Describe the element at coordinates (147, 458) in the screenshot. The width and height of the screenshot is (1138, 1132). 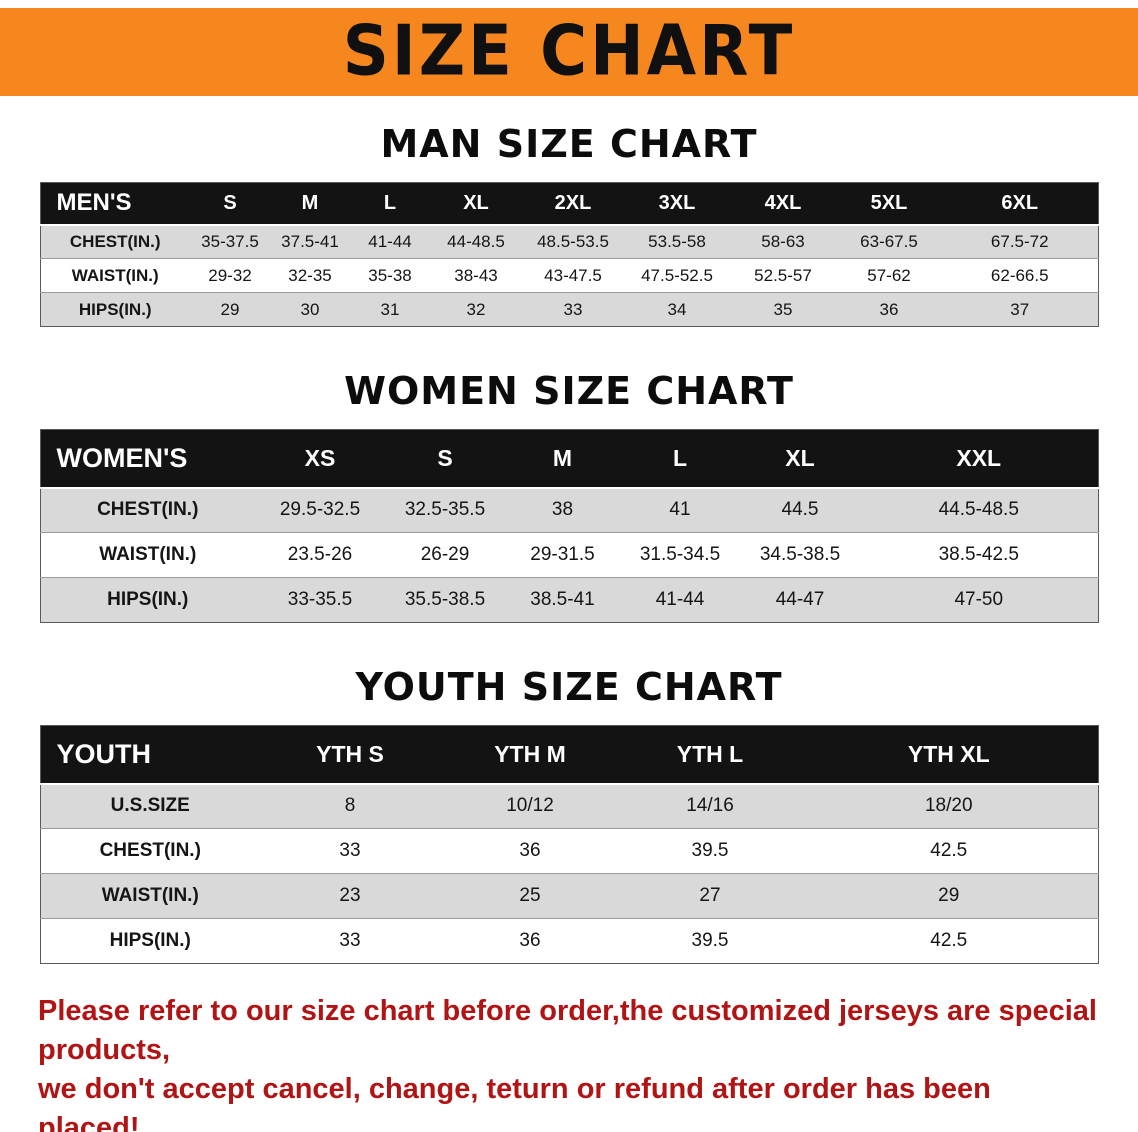
I see `women-table-title: WOMEN'S` at that location.